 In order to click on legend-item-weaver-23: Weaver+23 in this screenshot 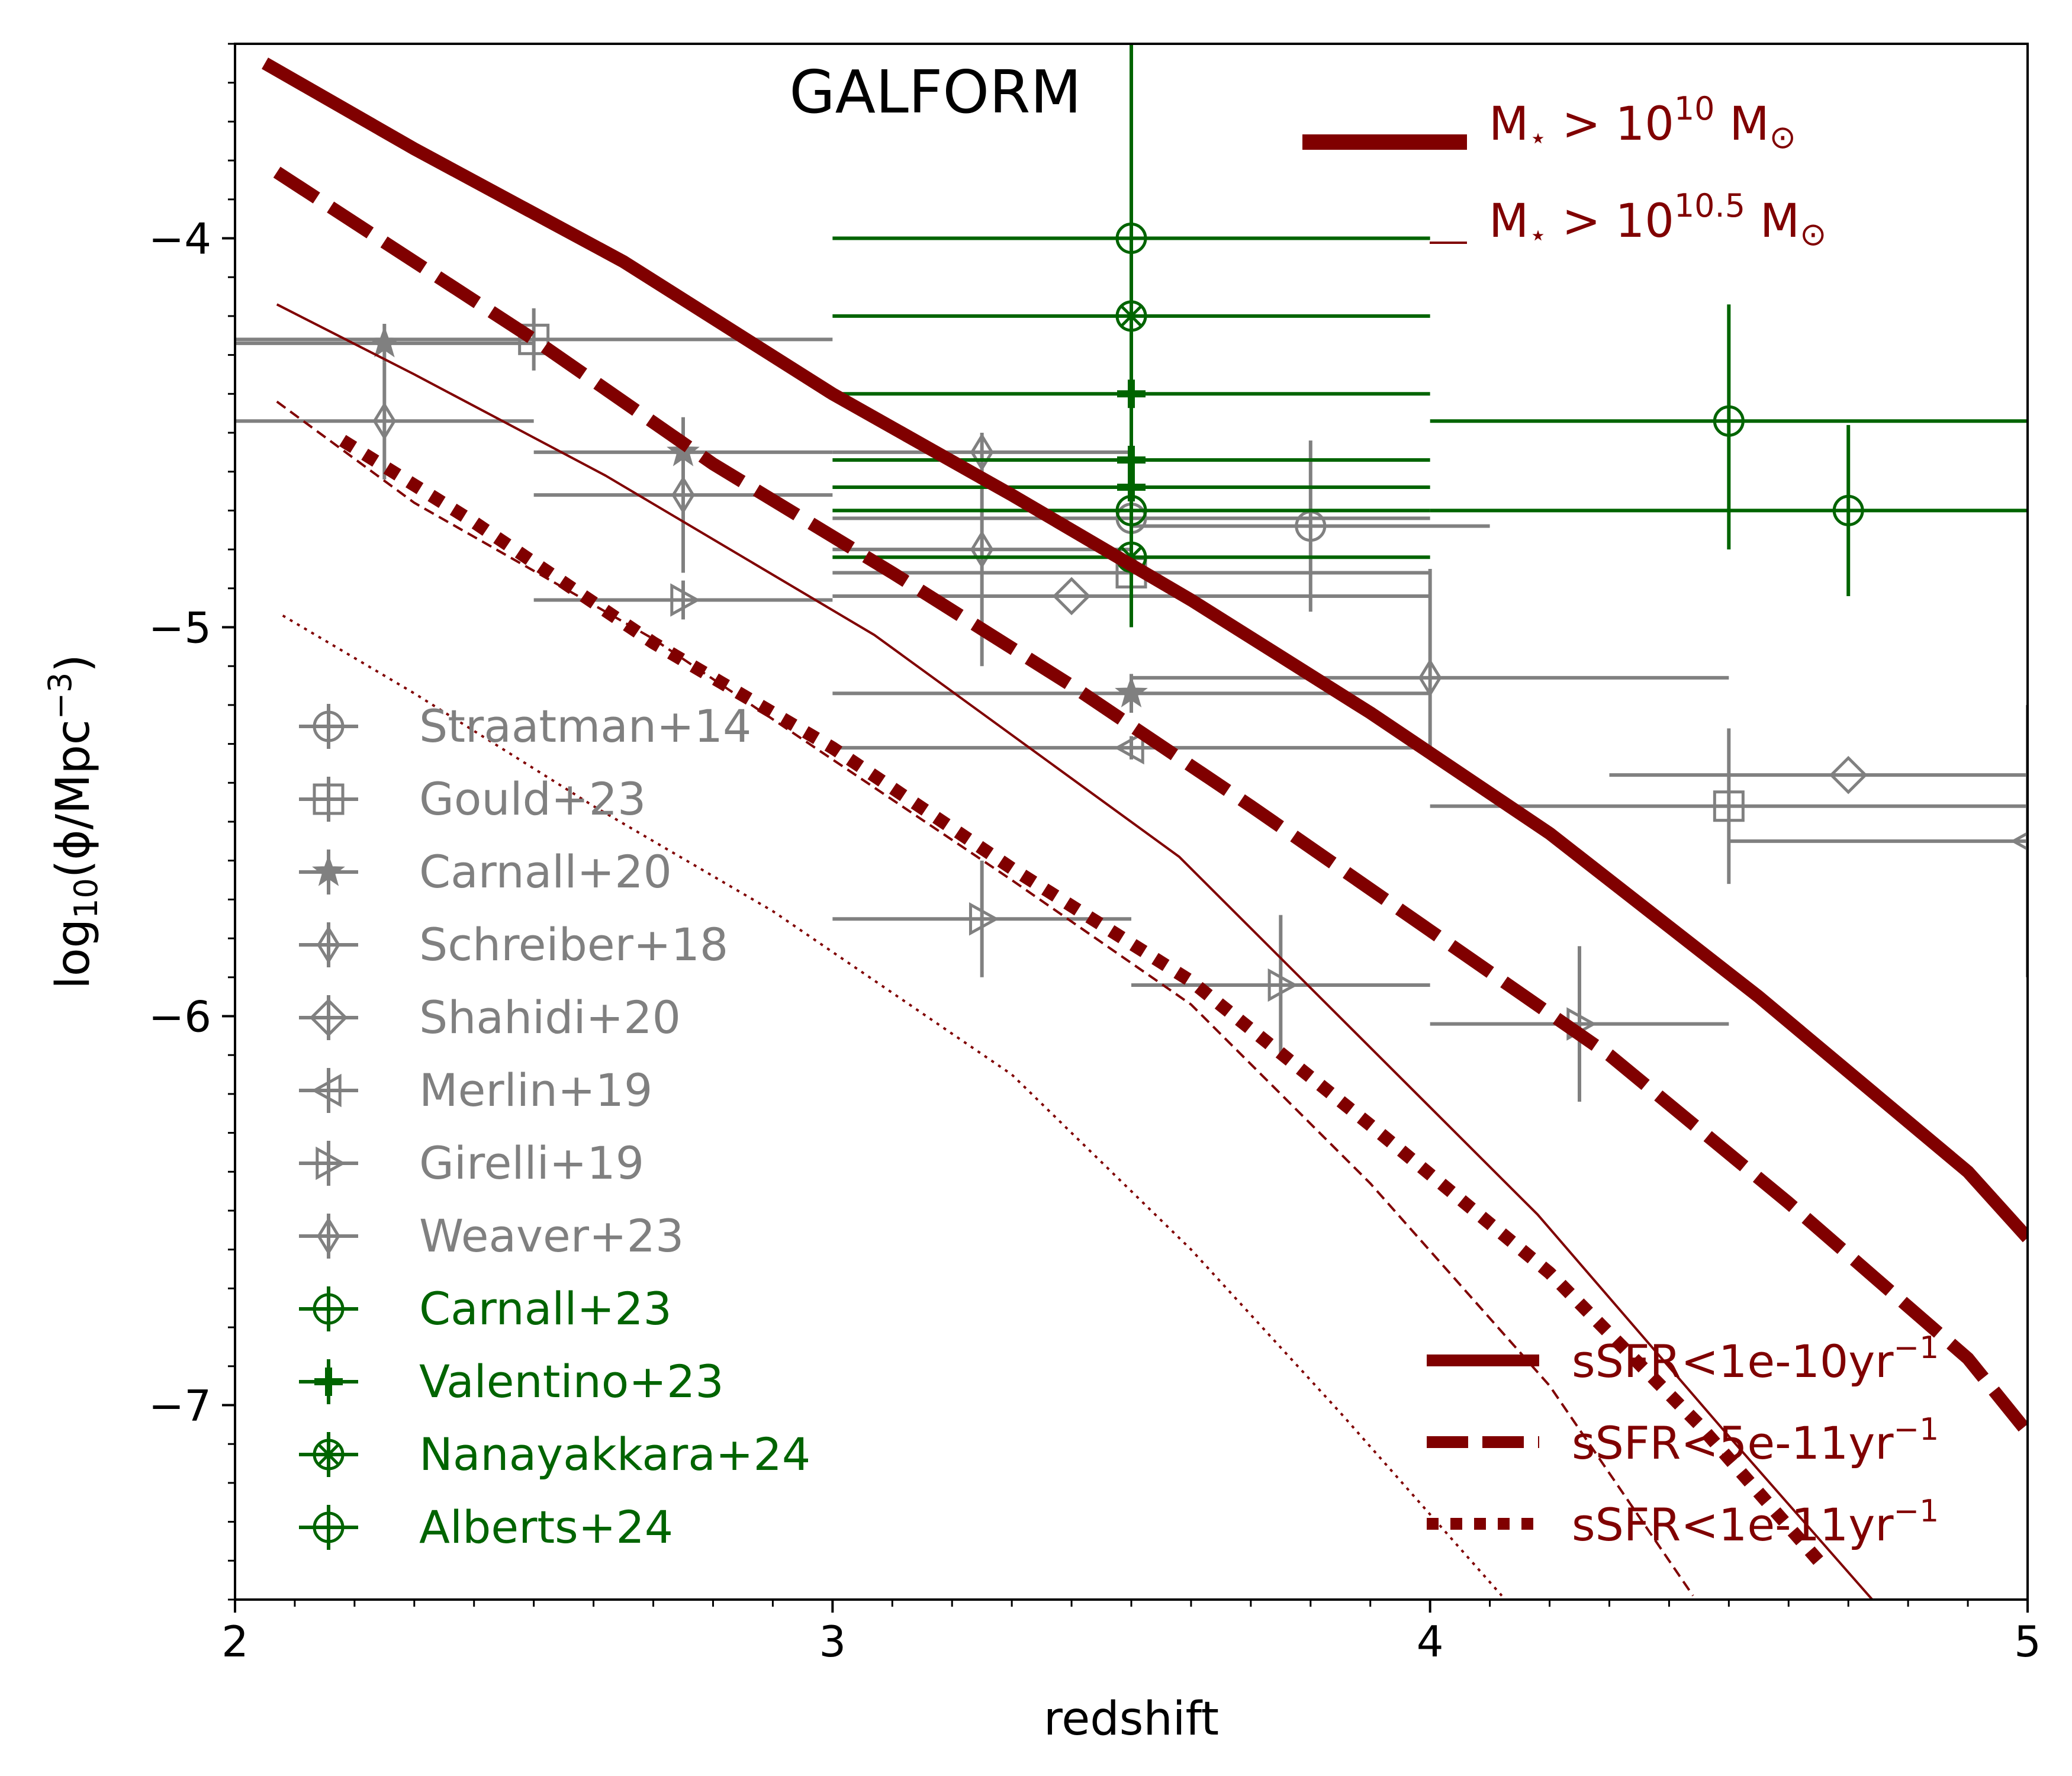, I will do `click(491, 1235)`.